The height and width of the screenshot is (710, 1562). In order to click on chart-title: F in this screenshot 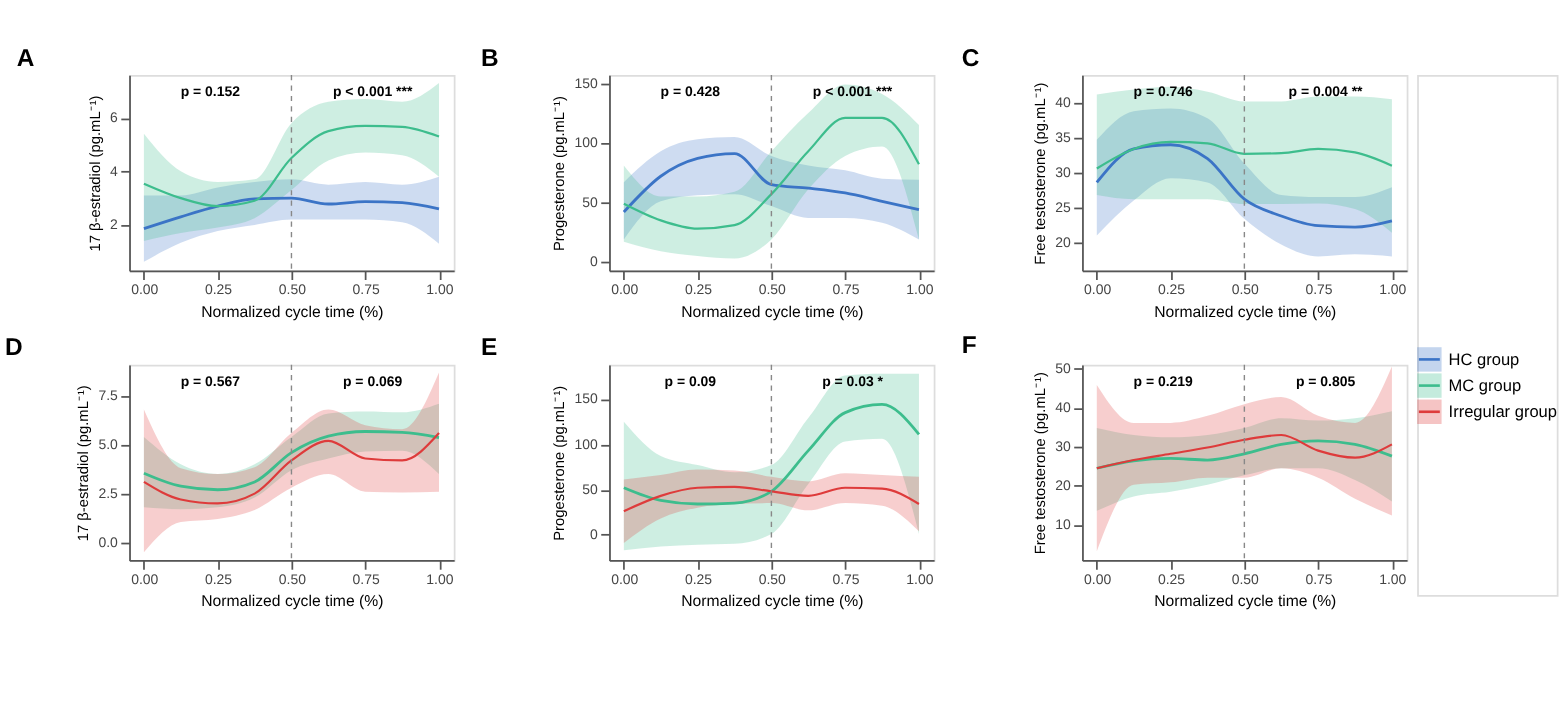, I will do `click(969, 344)`.